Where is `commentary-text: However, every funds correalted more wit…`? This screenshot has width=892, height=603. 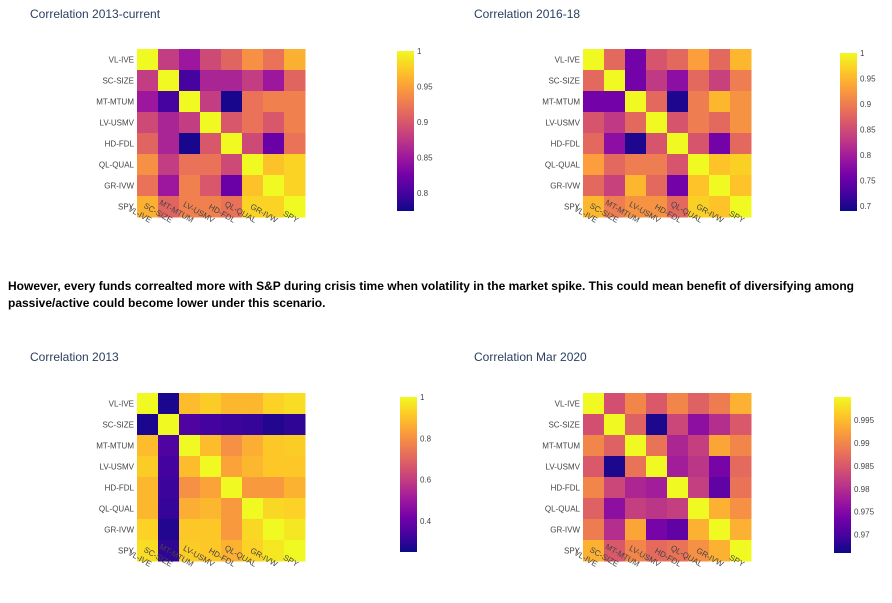
commentary-text: However, every funds correalted more wit… is located at coordinates (431, 294).